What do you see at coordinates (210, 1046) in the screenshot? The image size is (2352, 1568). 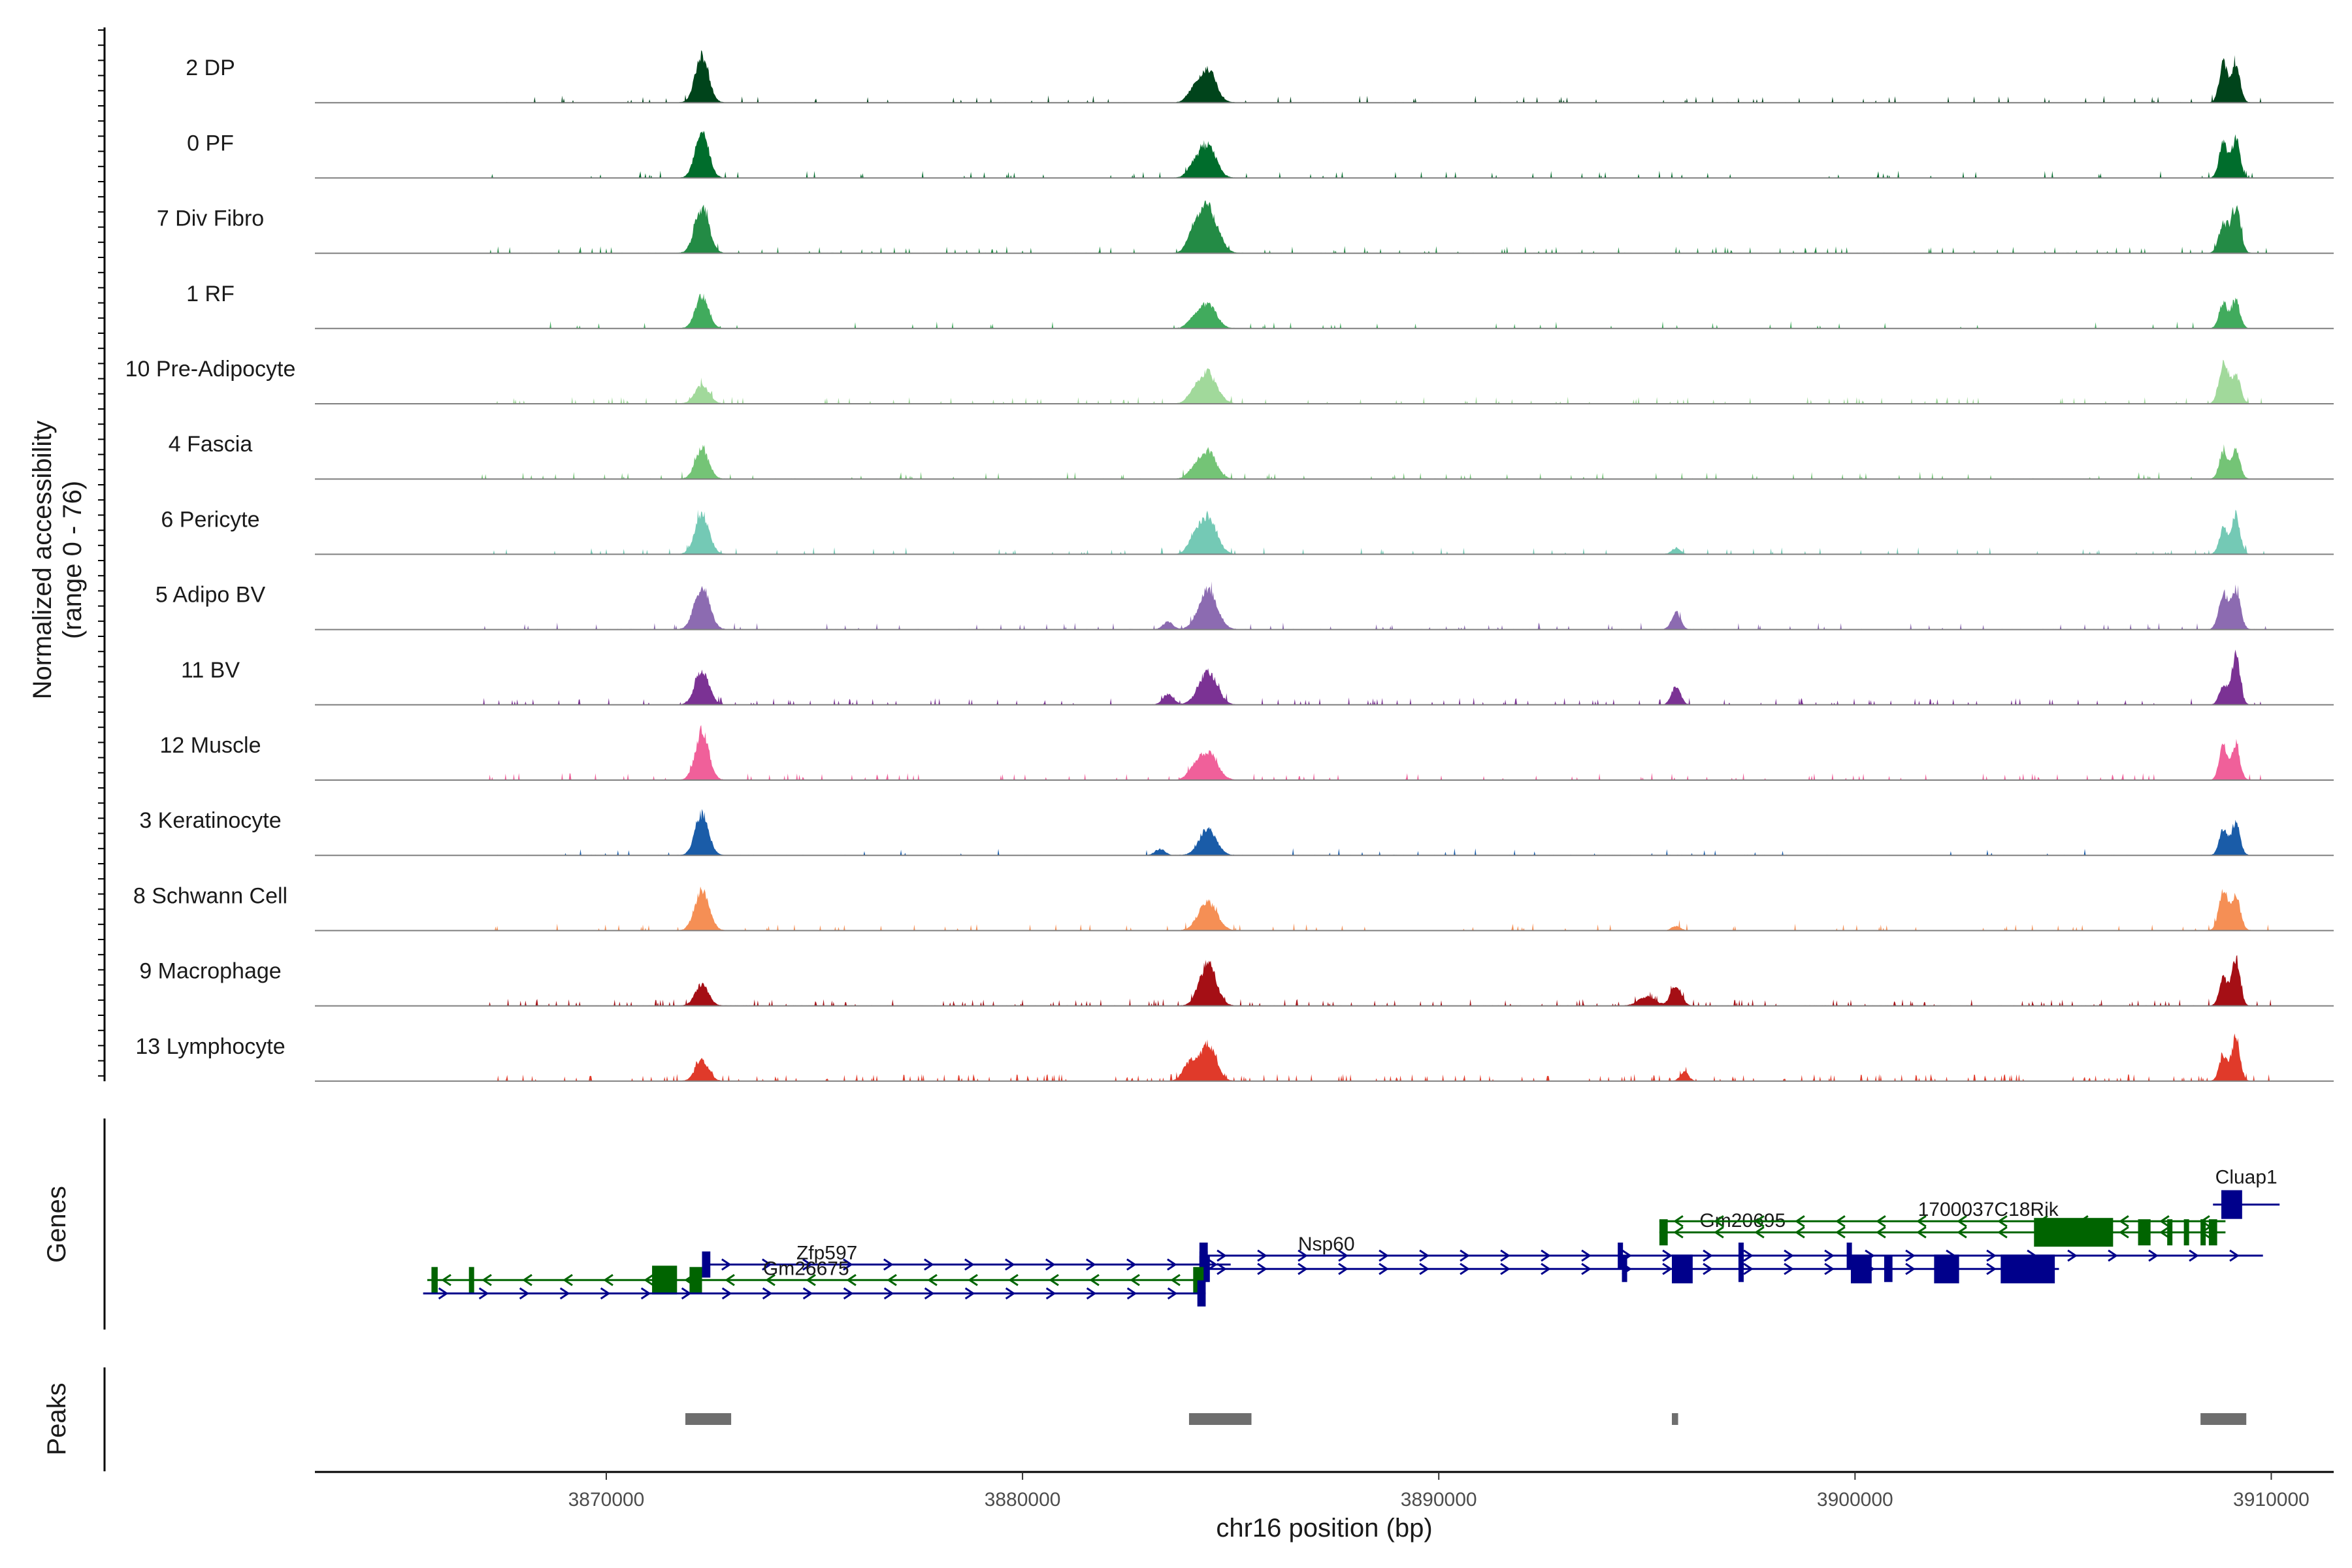 I see `track-label: 13 Lymphocyte` at bounding box center [210, 1046].